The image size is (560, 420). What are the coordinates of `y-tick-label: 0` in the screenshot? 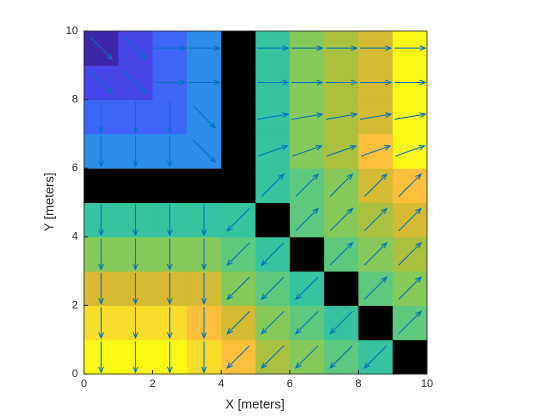 It's located at (75, 374).